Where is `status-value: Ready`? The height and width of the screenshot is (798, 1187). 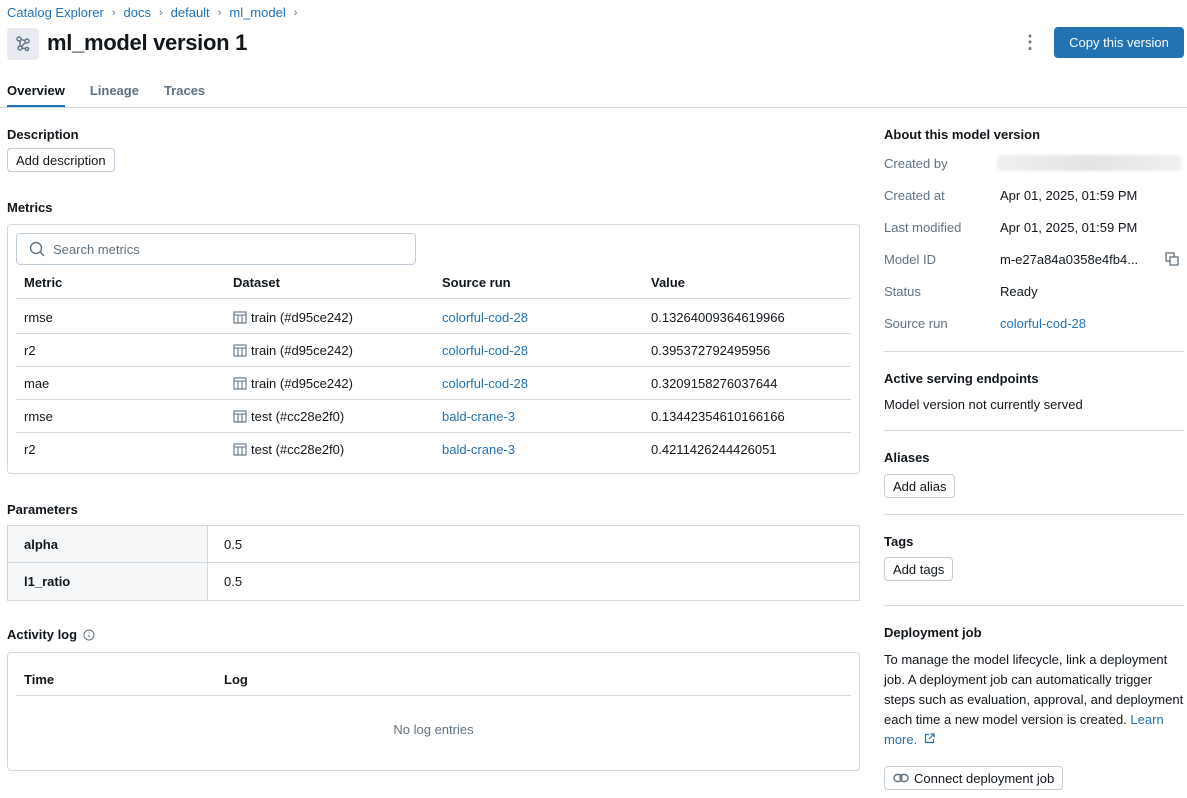
status-value: Ready is located at coordinates (1019, 291).